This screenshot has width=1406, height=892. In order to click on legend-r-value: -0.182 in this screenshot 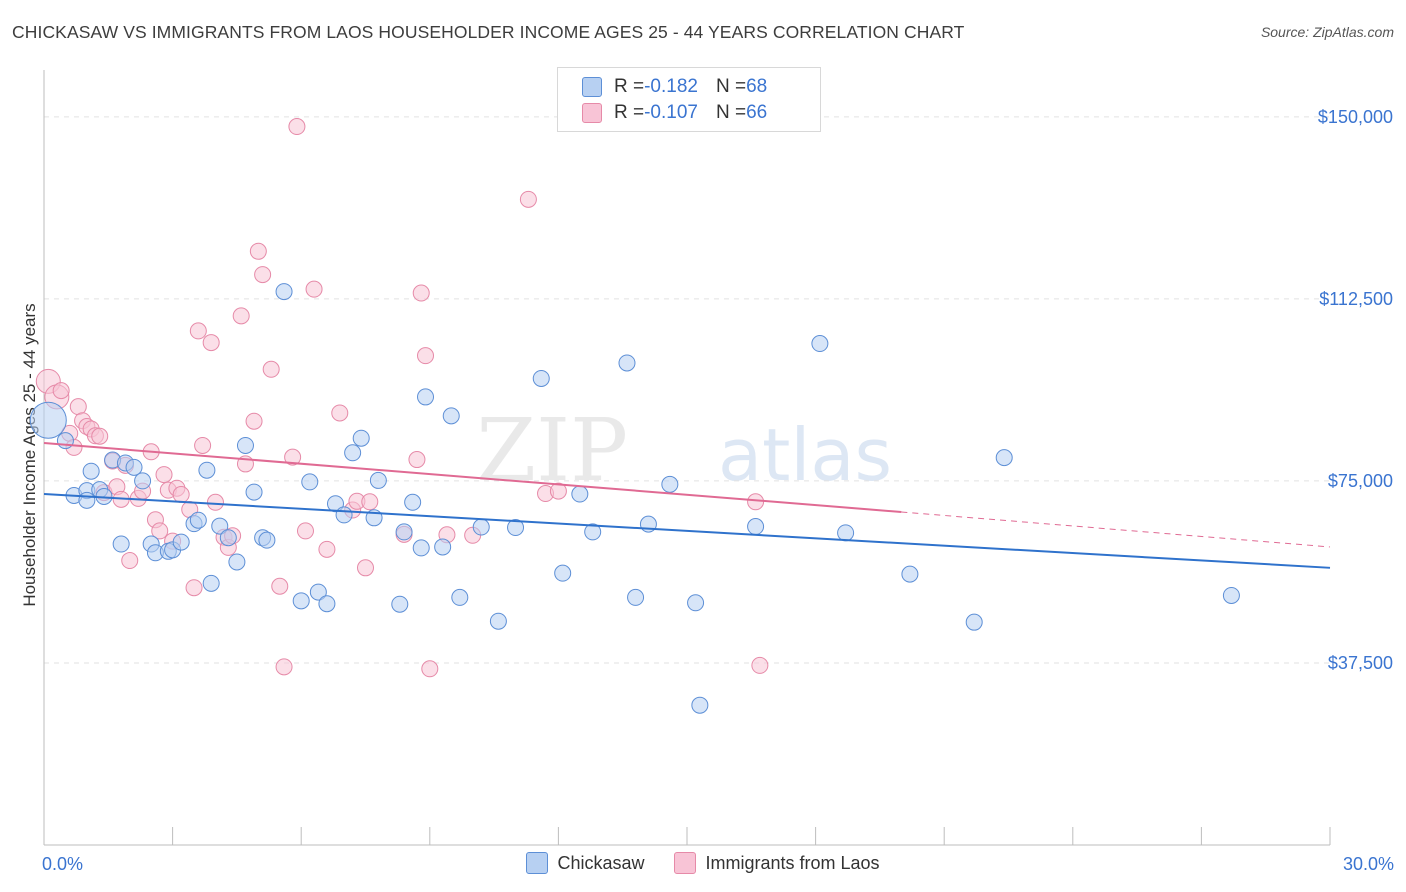, I will do `click(671, 86)`.